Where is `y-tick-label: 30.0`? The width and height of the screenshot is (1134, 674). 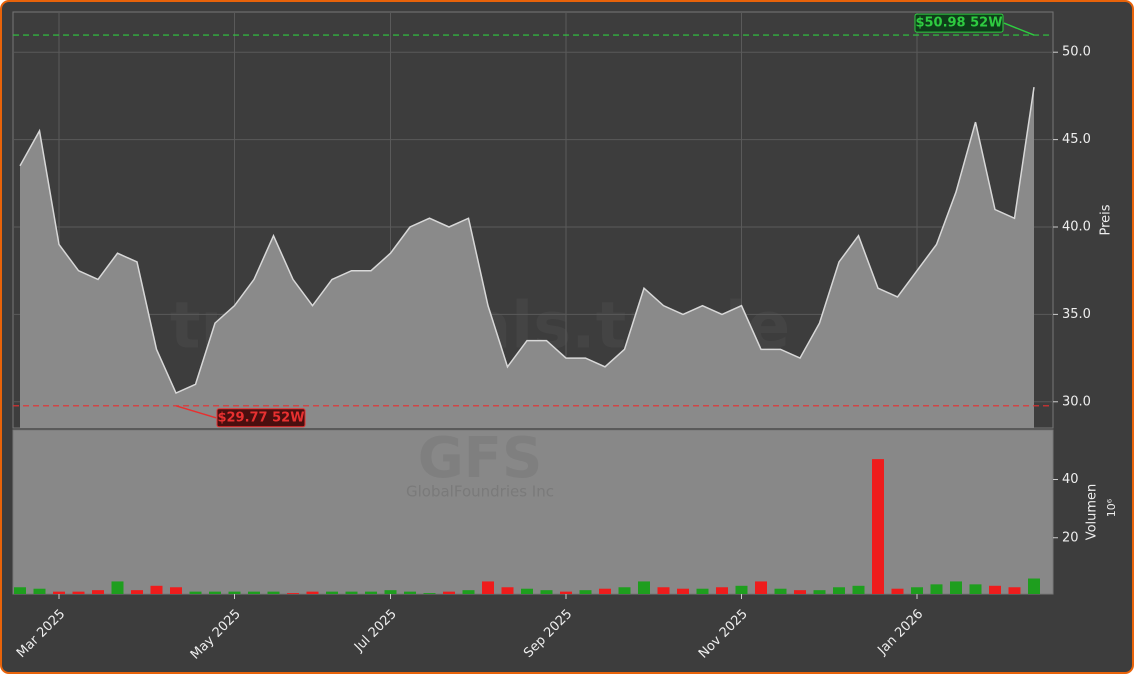
y-tick-label: 30.0 is located at coordinates (1076, 401).